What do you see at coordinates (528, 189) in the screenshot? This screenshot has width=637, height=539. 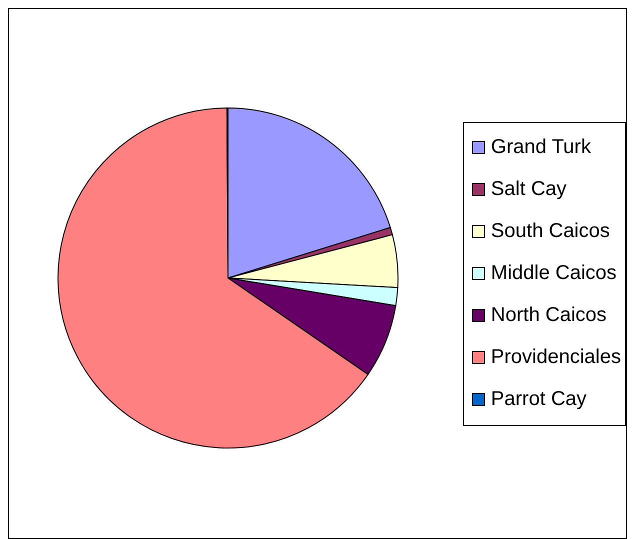 I see `legend-label: Salt Cay` at bounding box center [528, 189].